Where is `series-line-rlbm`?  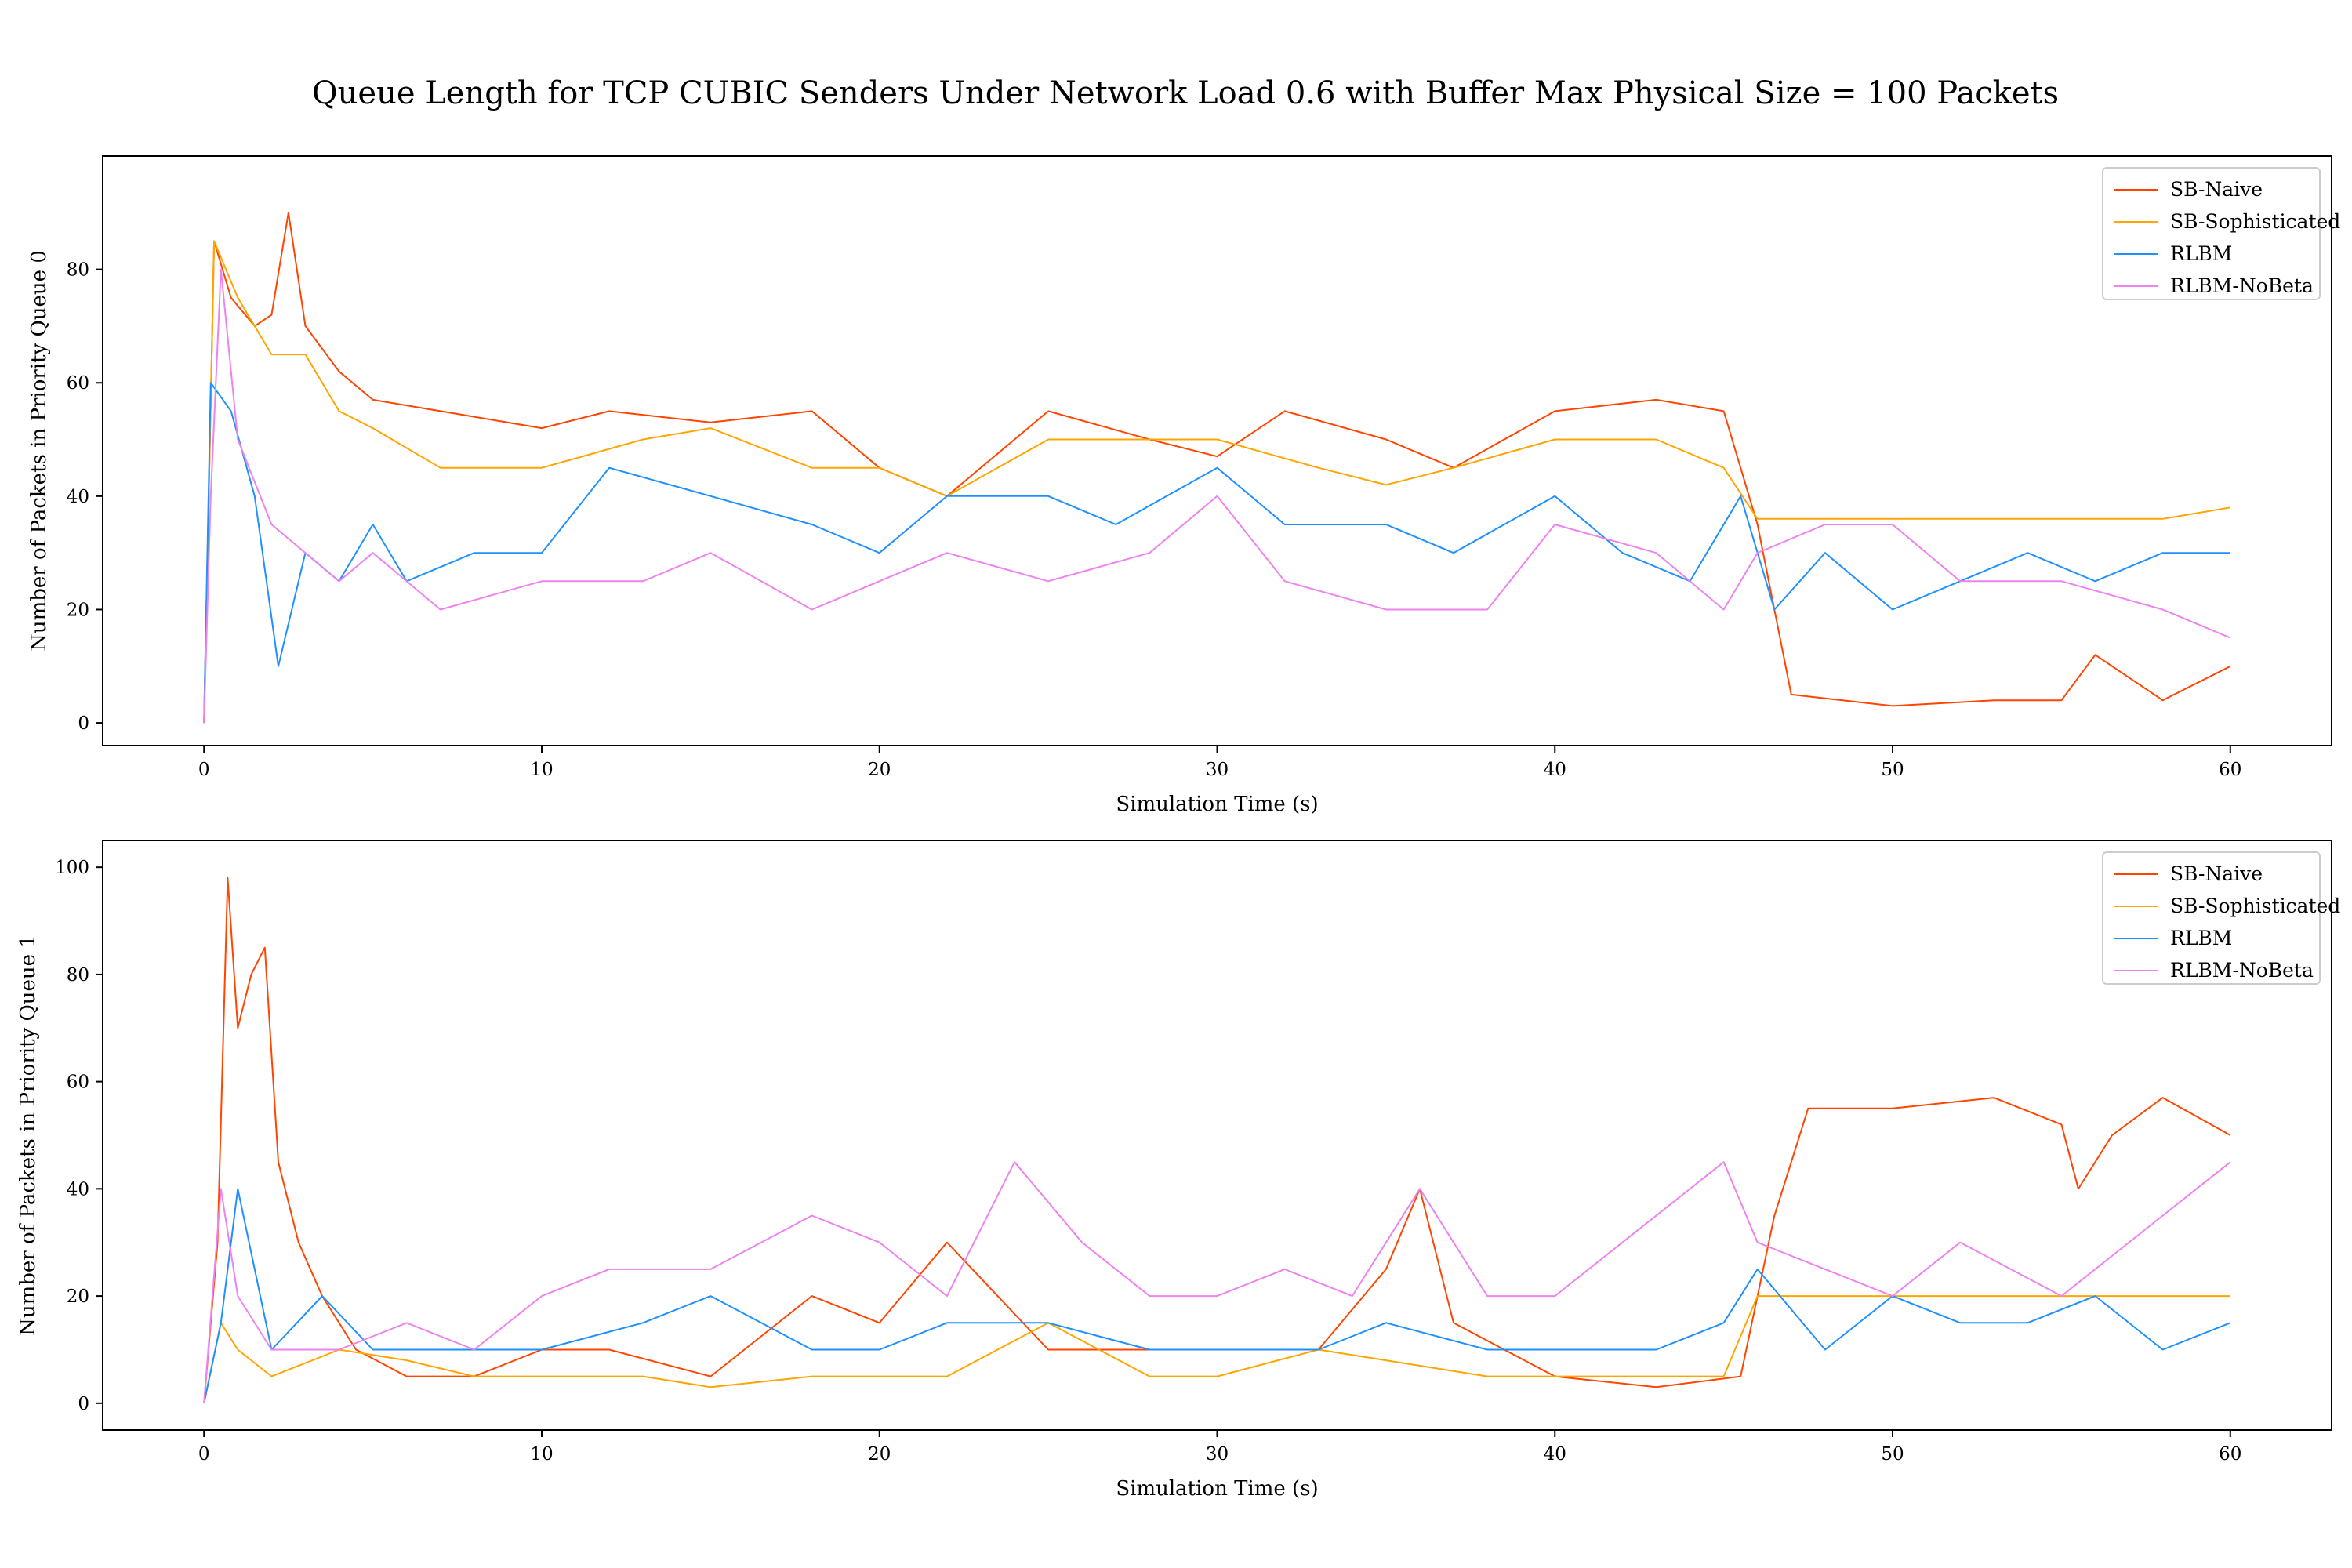
series-line-rlbm is located at coordinates (1217, 1296).